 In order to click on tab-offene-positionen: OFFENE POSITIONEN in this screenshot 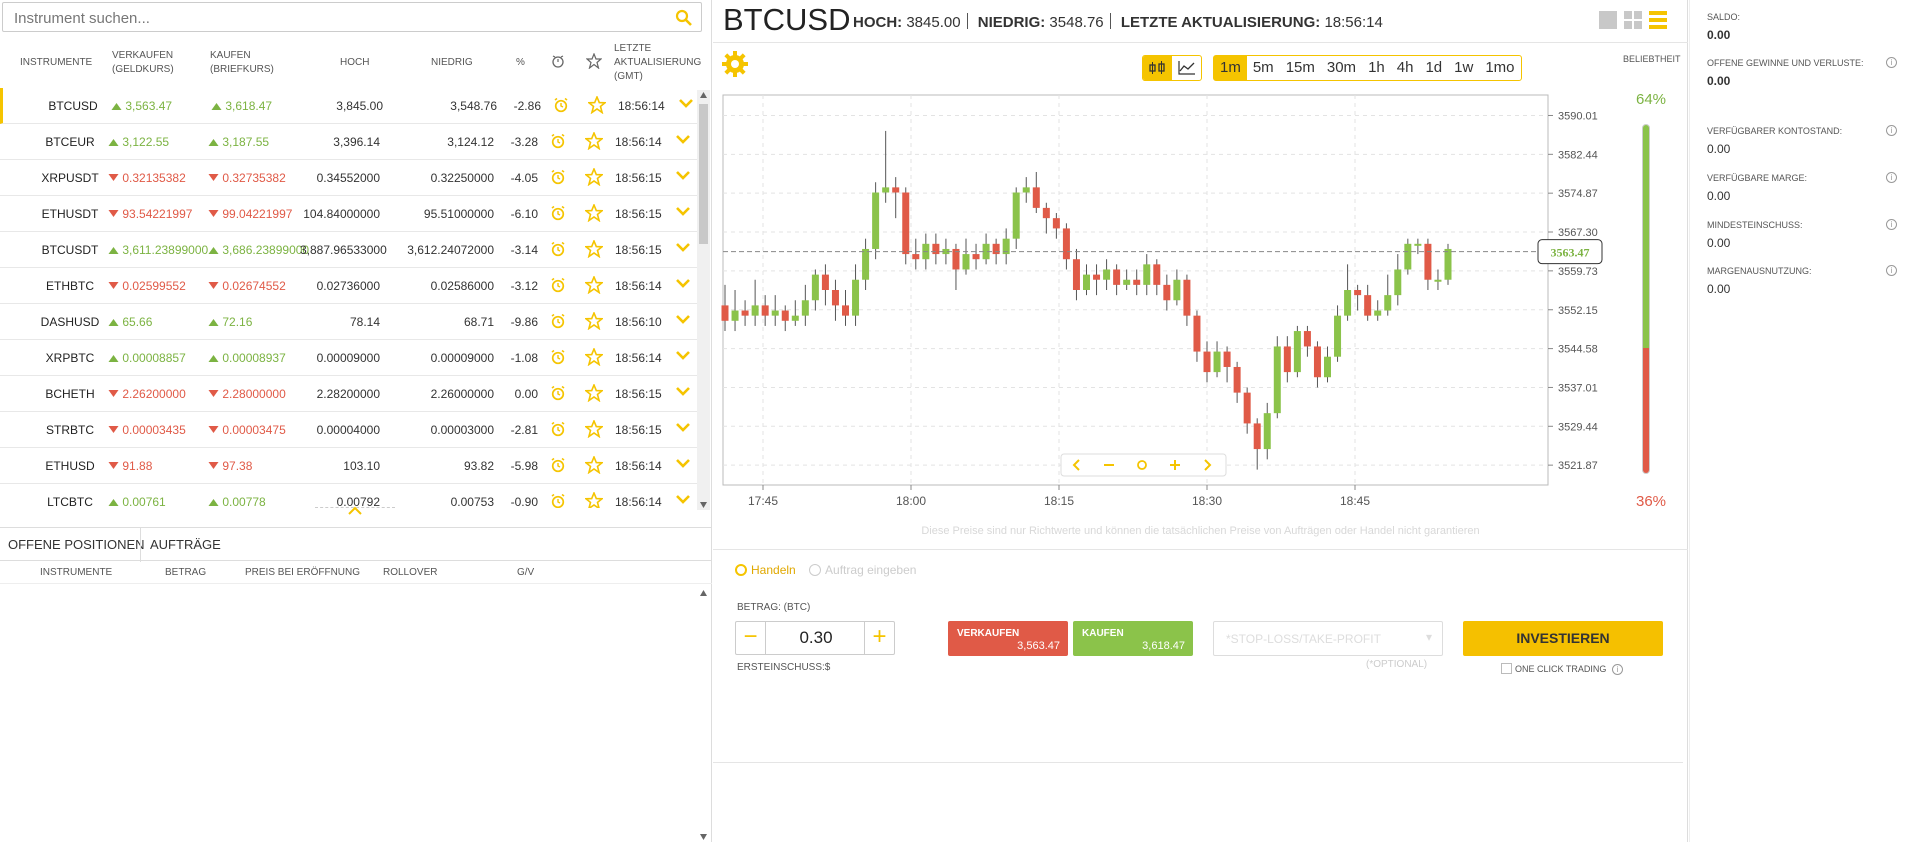, I will do `click(76, 544)`.